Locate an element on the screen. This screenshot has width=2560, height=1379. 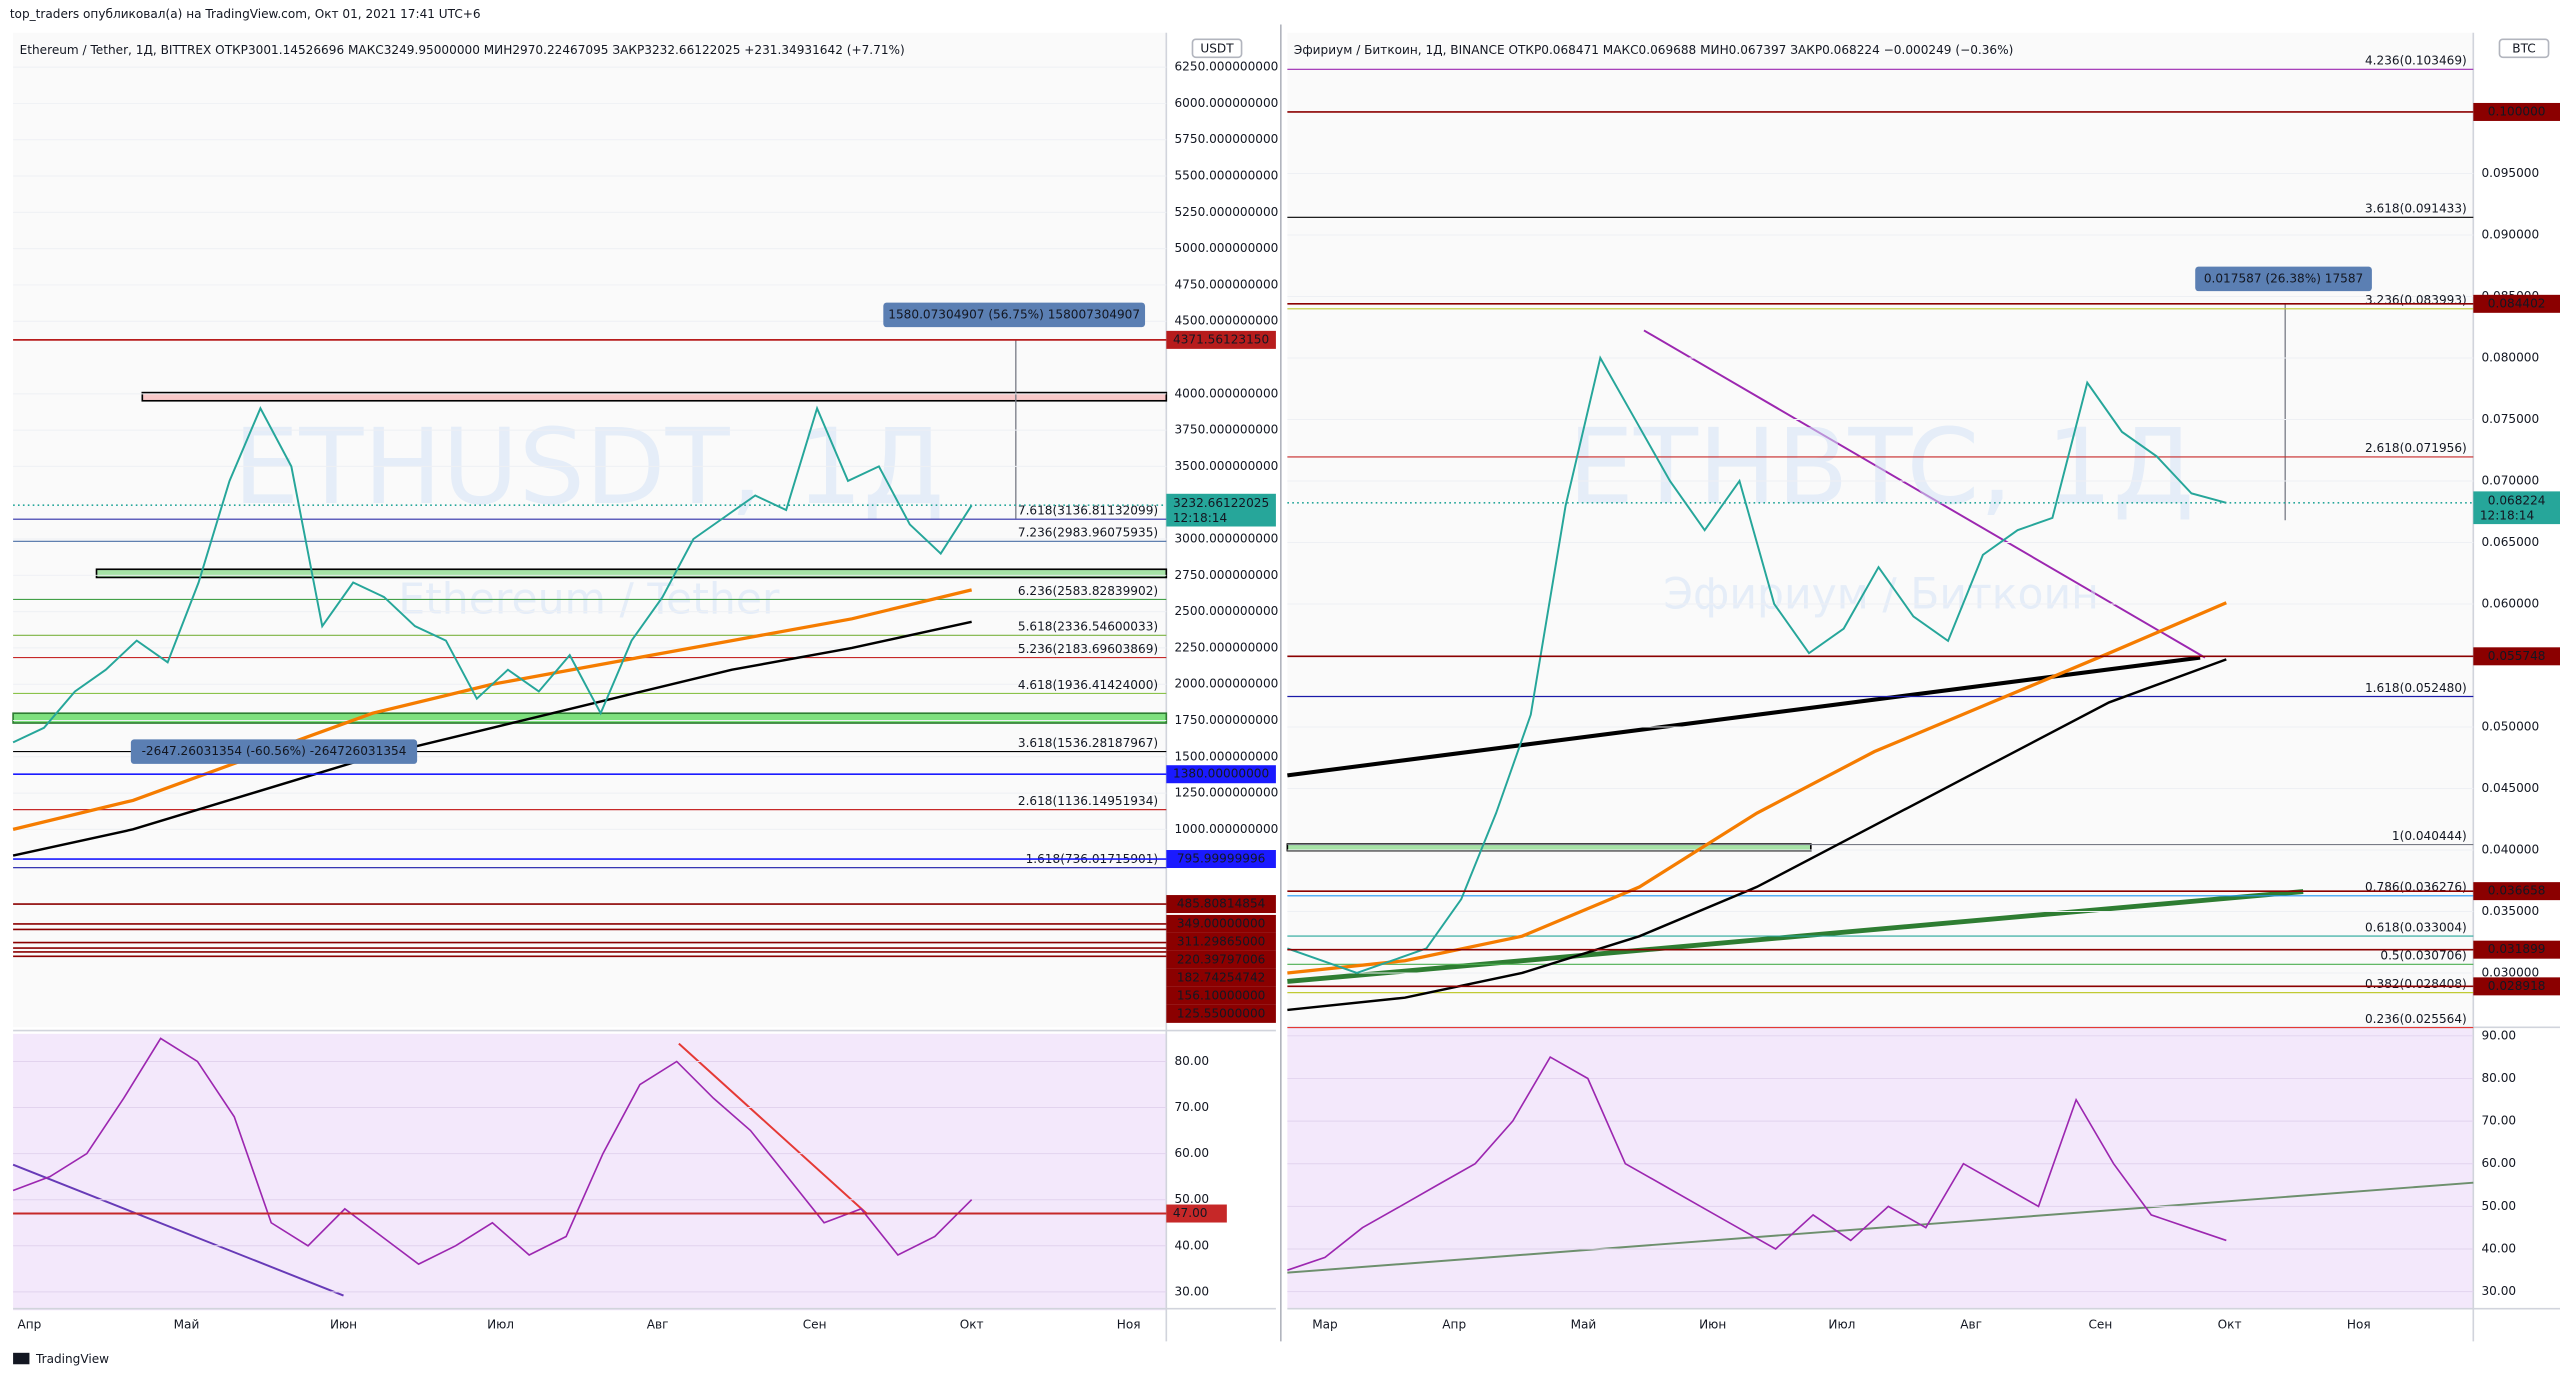
y-tick-label: 0.040000 is located at coordinates (2510, 850).